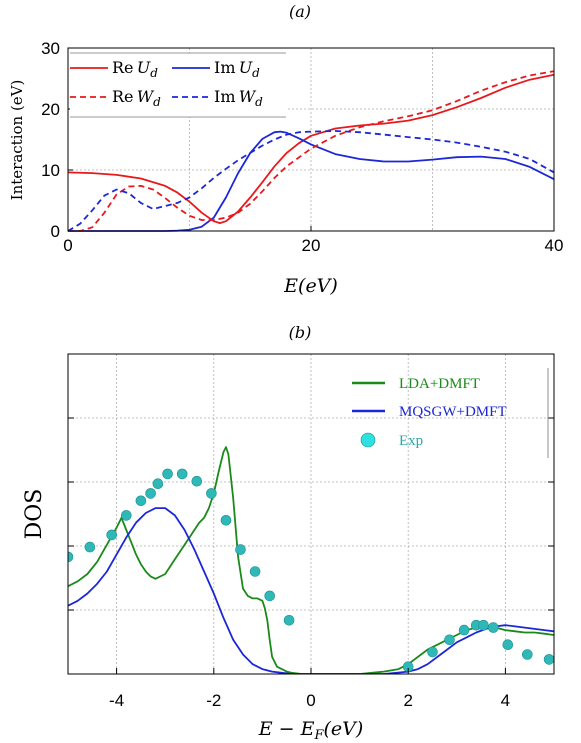 The width and height of the screenshot is (581, 743). Describe the element at coordinates (135, 69) in the screenshot. I see `legend-re-ud-label: Re Ud` at that location.